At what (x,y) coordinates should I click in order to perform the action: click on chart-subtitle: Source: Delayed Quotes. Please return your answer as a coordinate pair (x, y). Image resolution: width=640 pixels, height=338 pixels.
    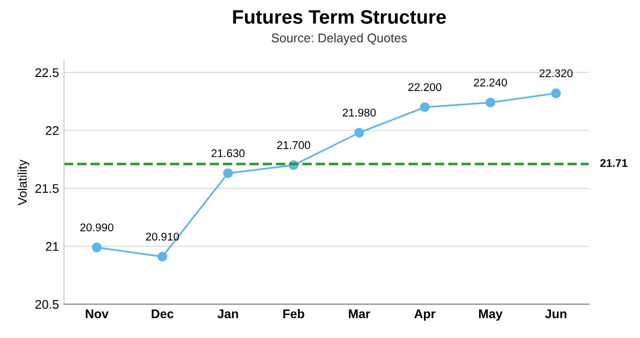
    Looking at the image, I should click on (339, 39).